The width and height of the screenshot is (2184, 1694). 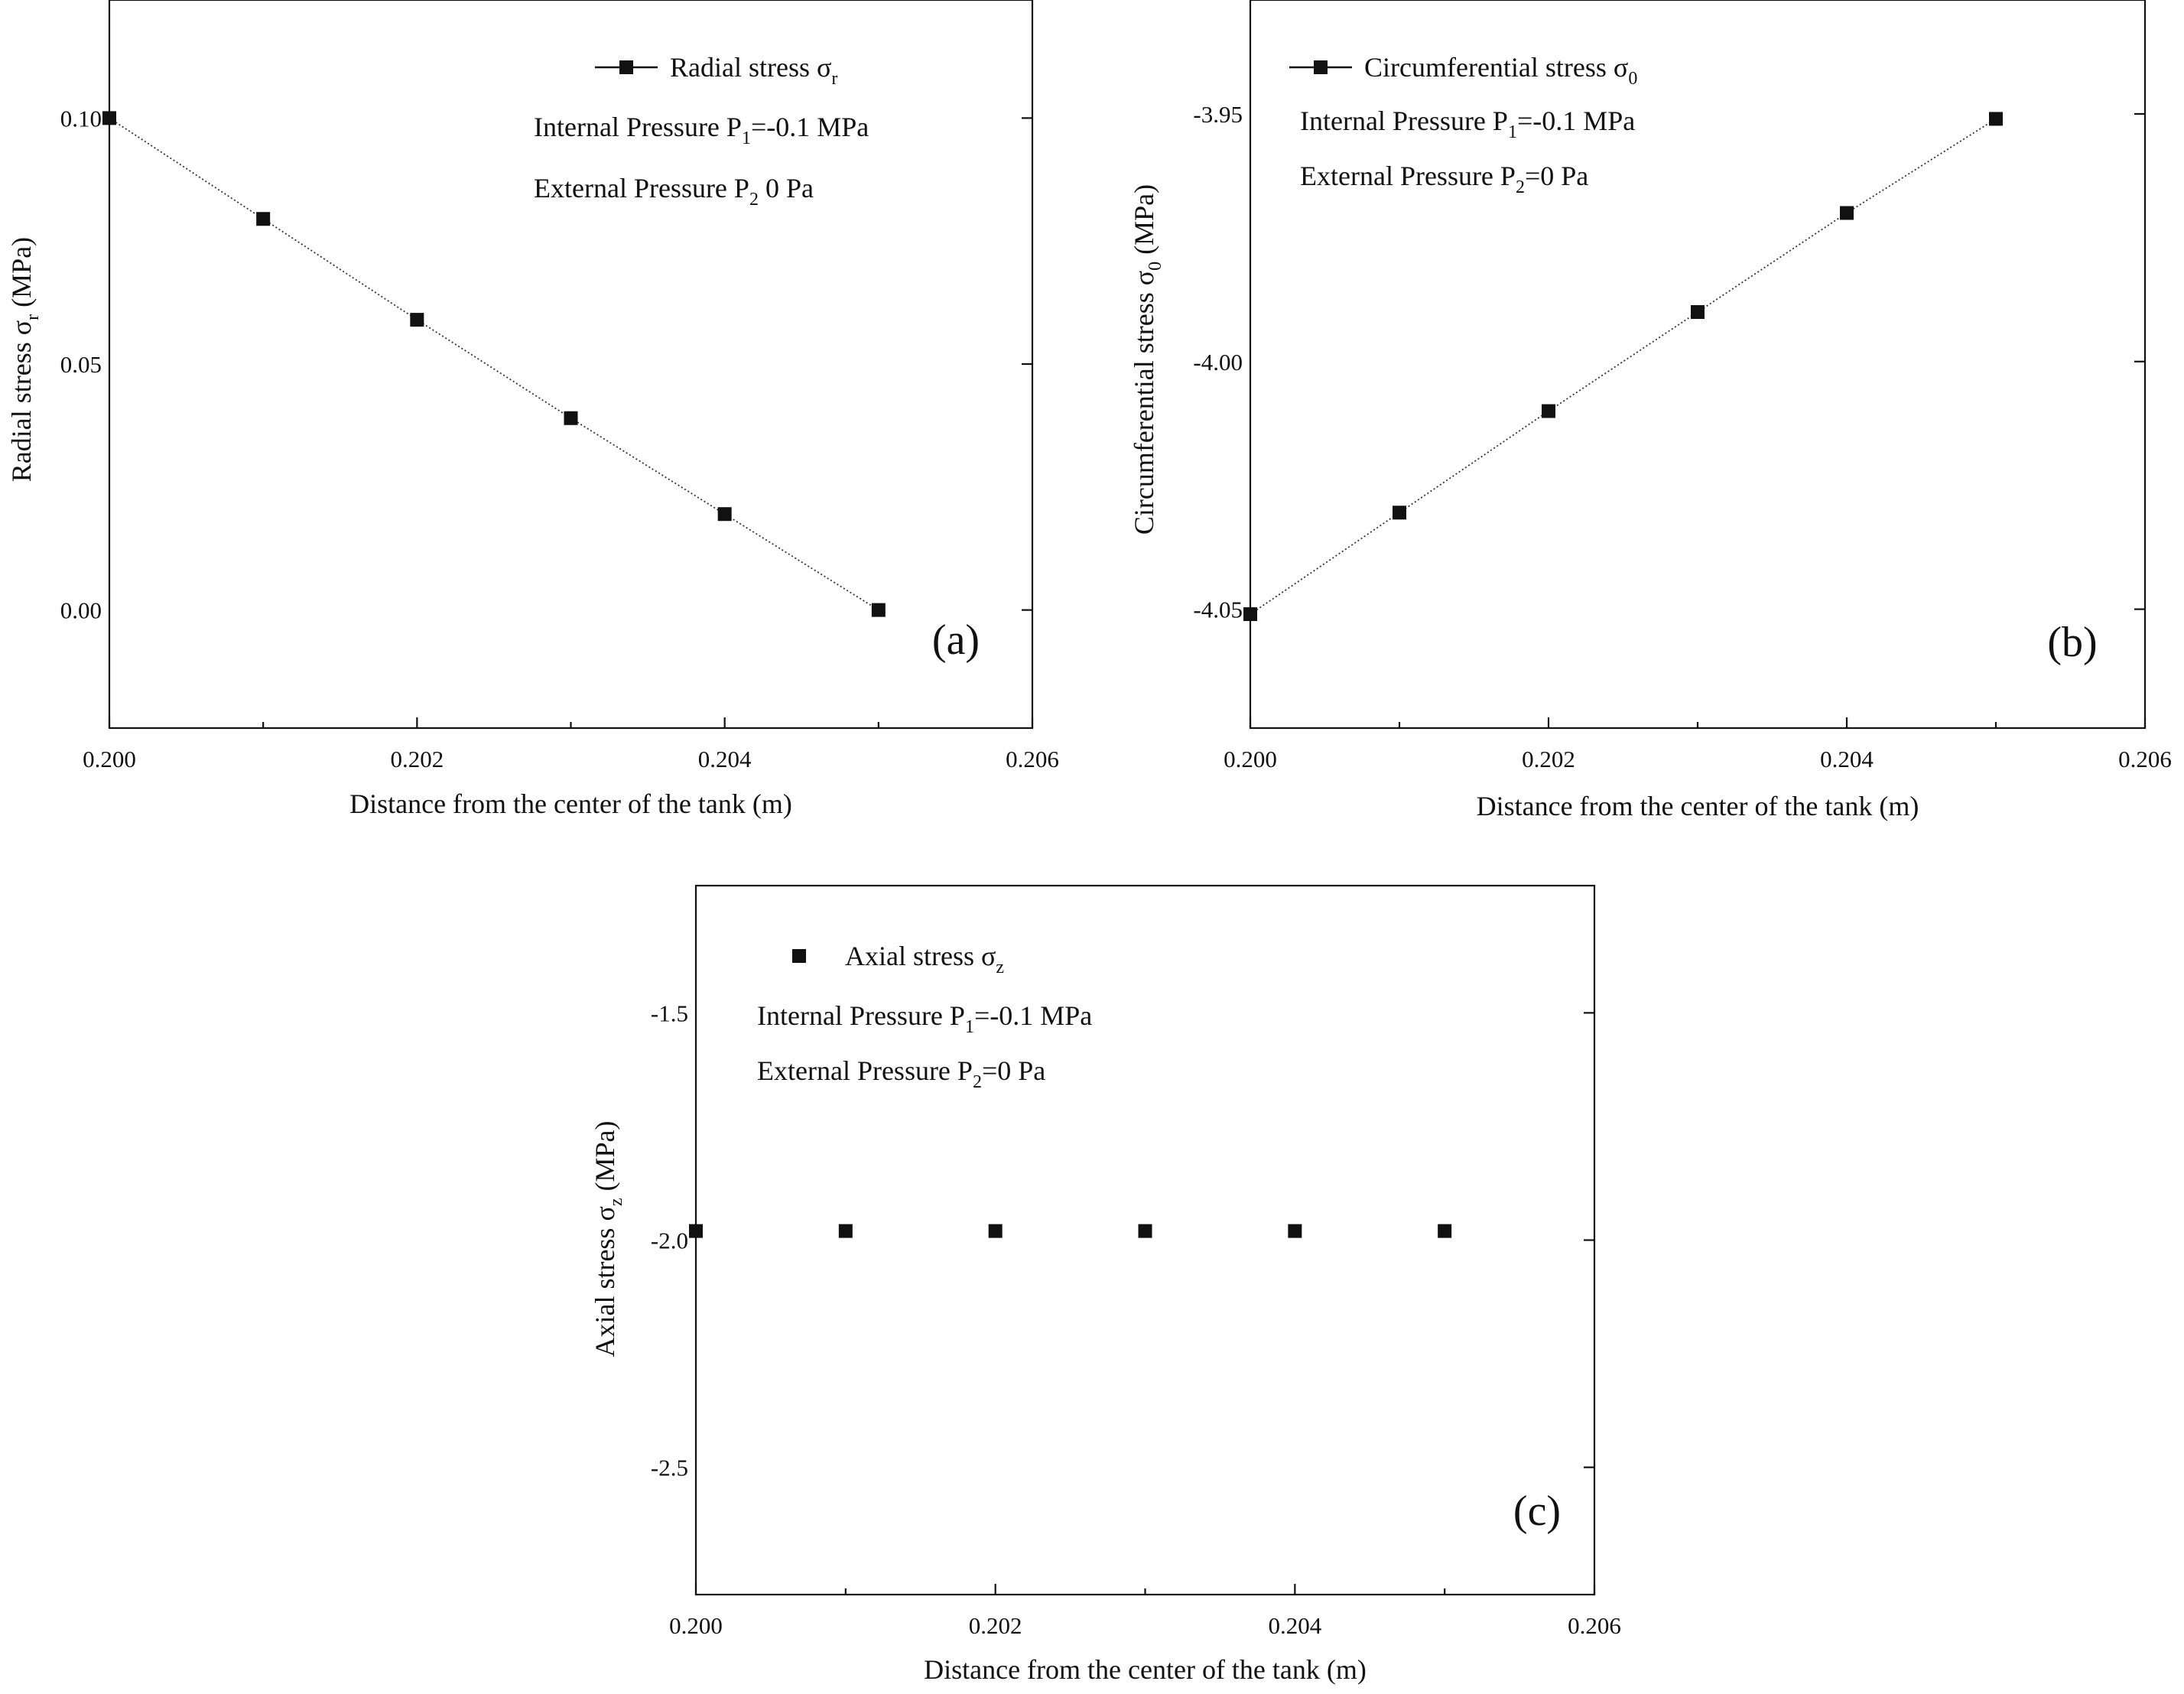 I want to click on y-axis-label-part: r, so click(x=33, y=317).